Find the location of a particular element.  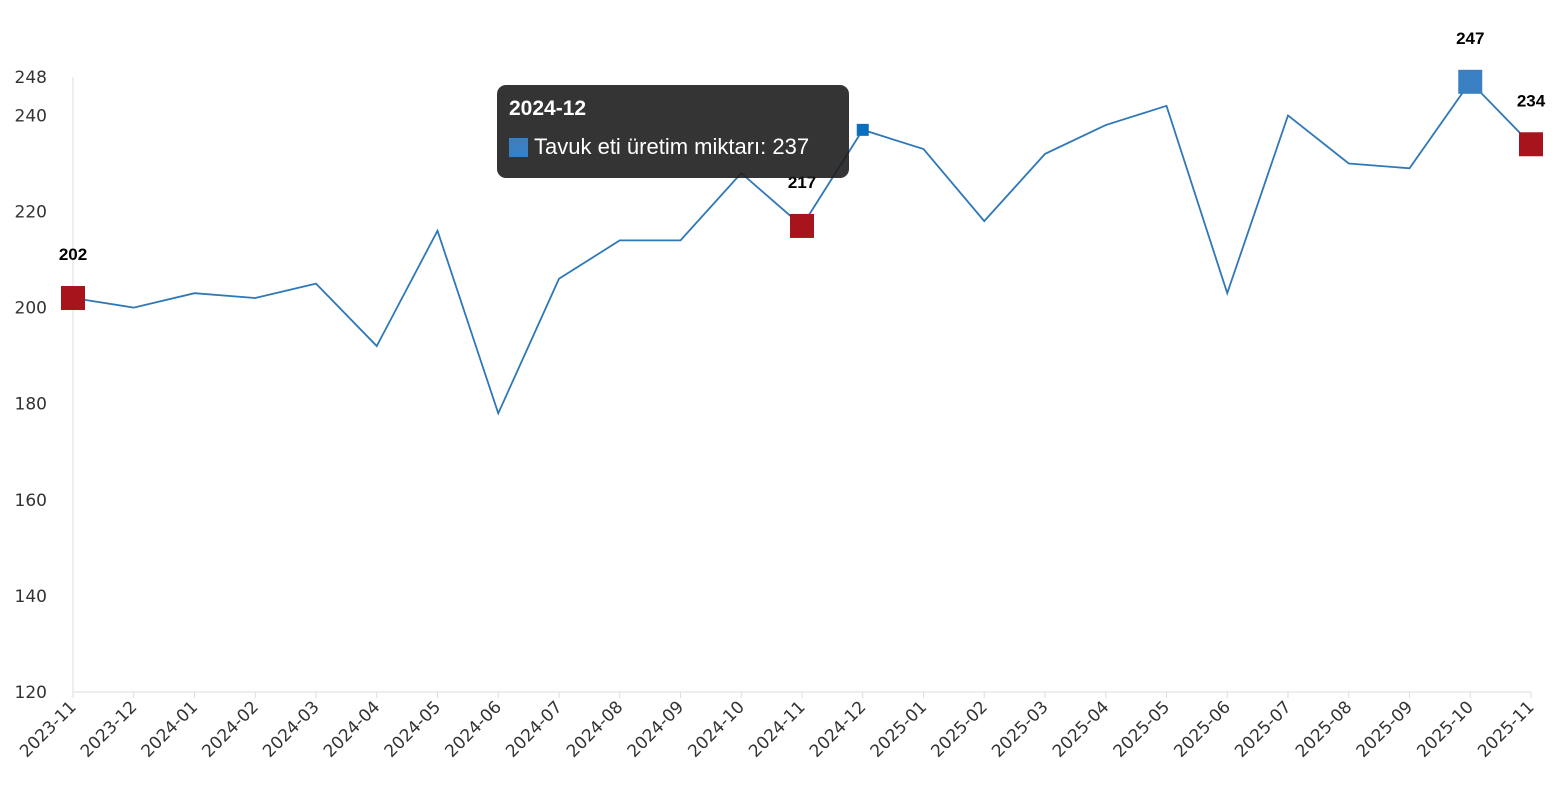

x-tick-label: 2025-09 is located at coordinates (1385, 729).